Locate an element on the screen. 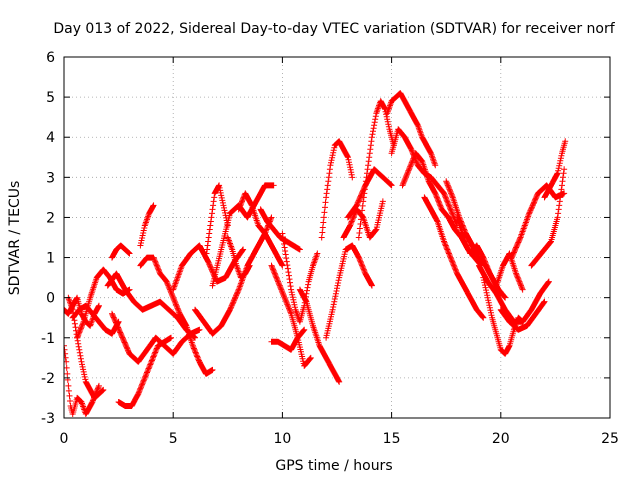 This screenshot has height=480, width=640. y-tick-label: -3 is located at coordinates (48, 419).